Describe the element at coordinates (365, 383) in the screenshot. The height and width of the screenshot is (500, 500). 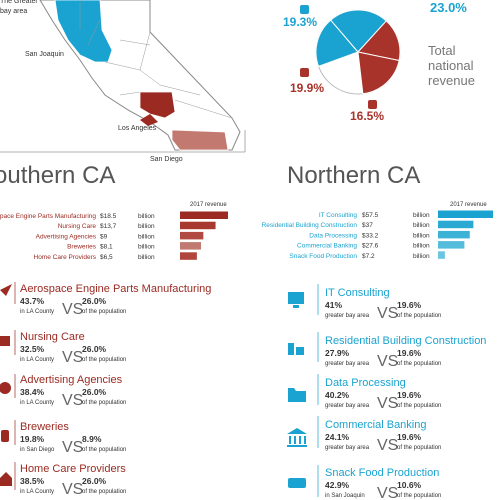
I see `item-title: Data Processing` at that location.